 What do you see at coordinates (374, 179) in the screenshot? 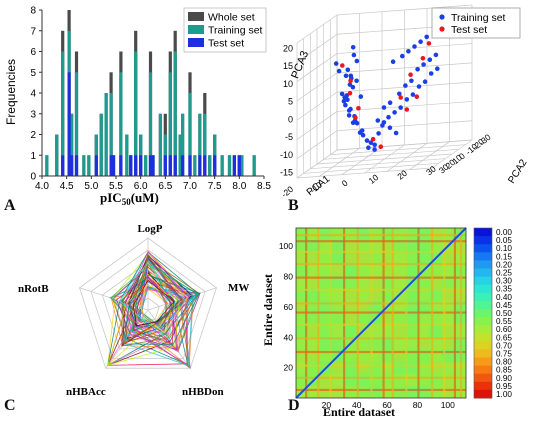
I see `pca1-tick-label: 10` at bounding box center [374, 179].